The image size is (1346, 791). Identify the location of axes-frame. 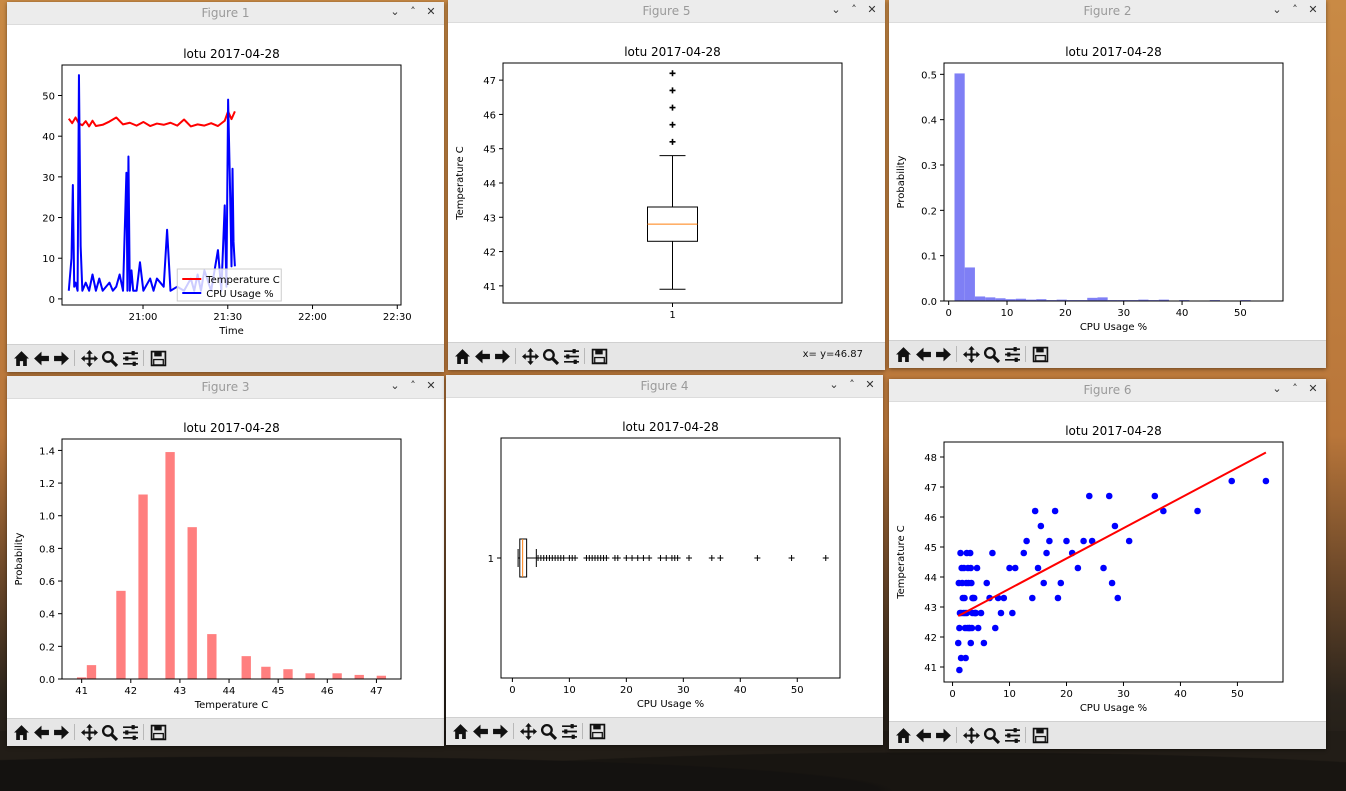
(231, 185).